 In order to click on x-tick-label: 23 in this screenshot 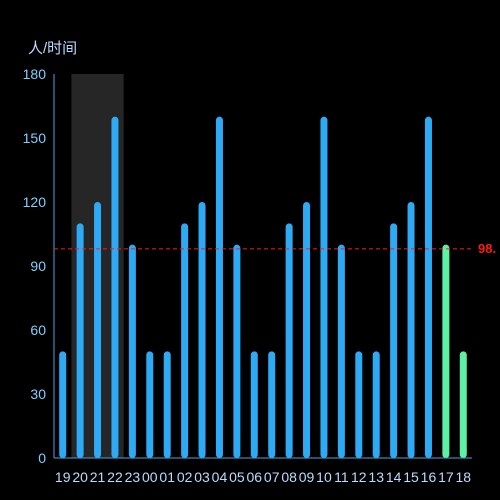, I will do `click(133, 477)`.